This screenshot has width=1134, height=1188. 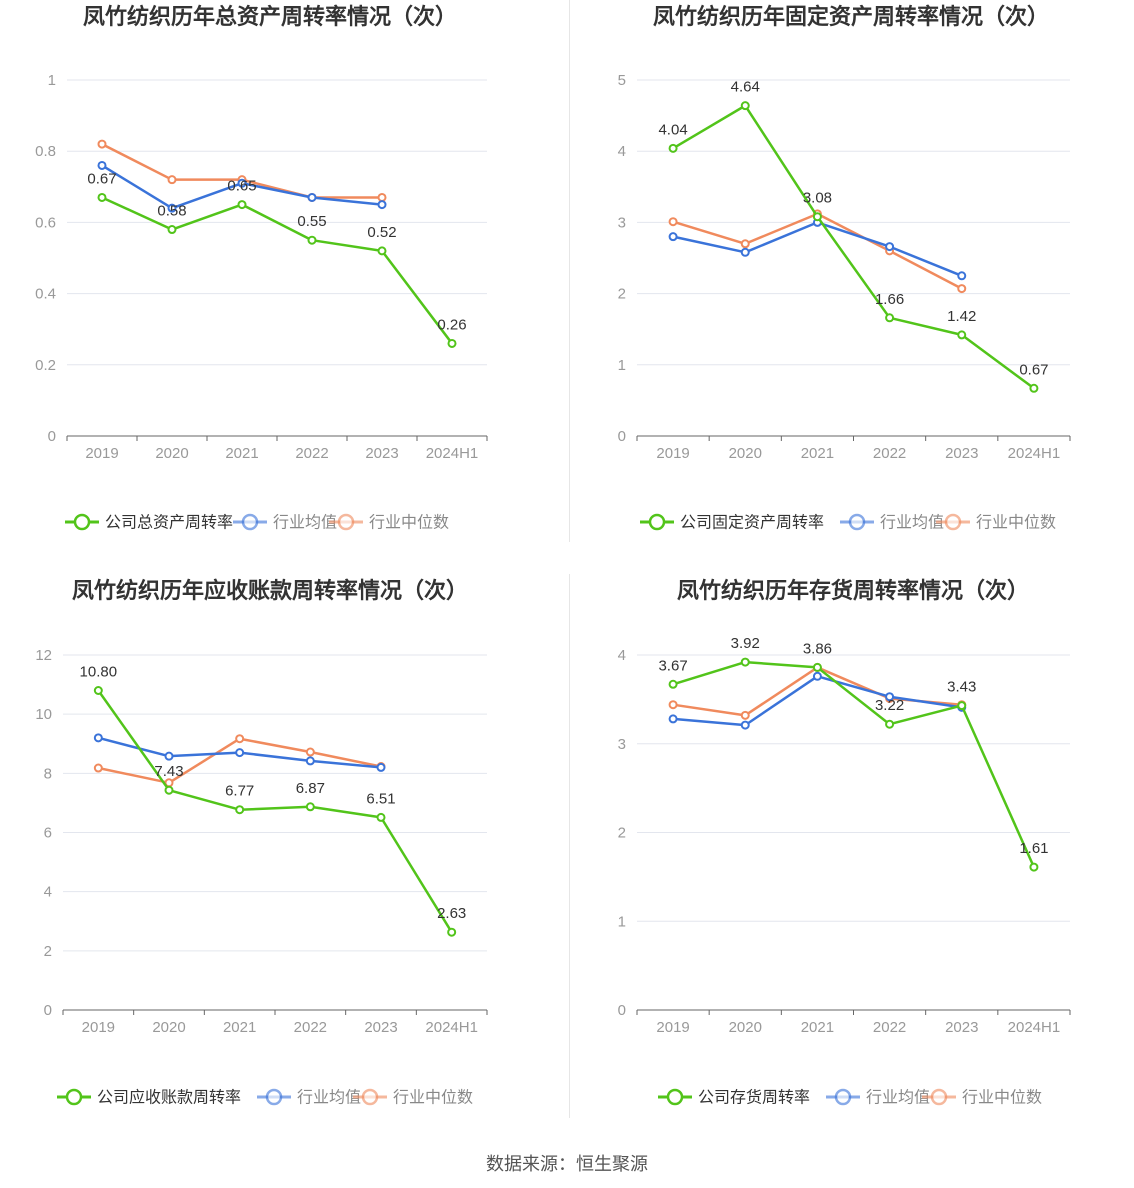 I want to click on legend-item-company: 公司存货周转率, so click(x=734, y=1098).